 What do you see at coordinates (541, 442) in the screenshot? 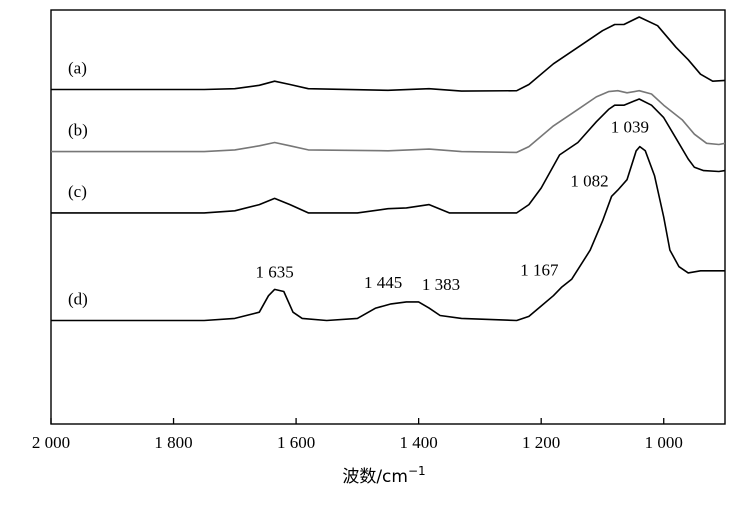
I see `x-tick-label: 1 200` at bounding box center [541, 442].